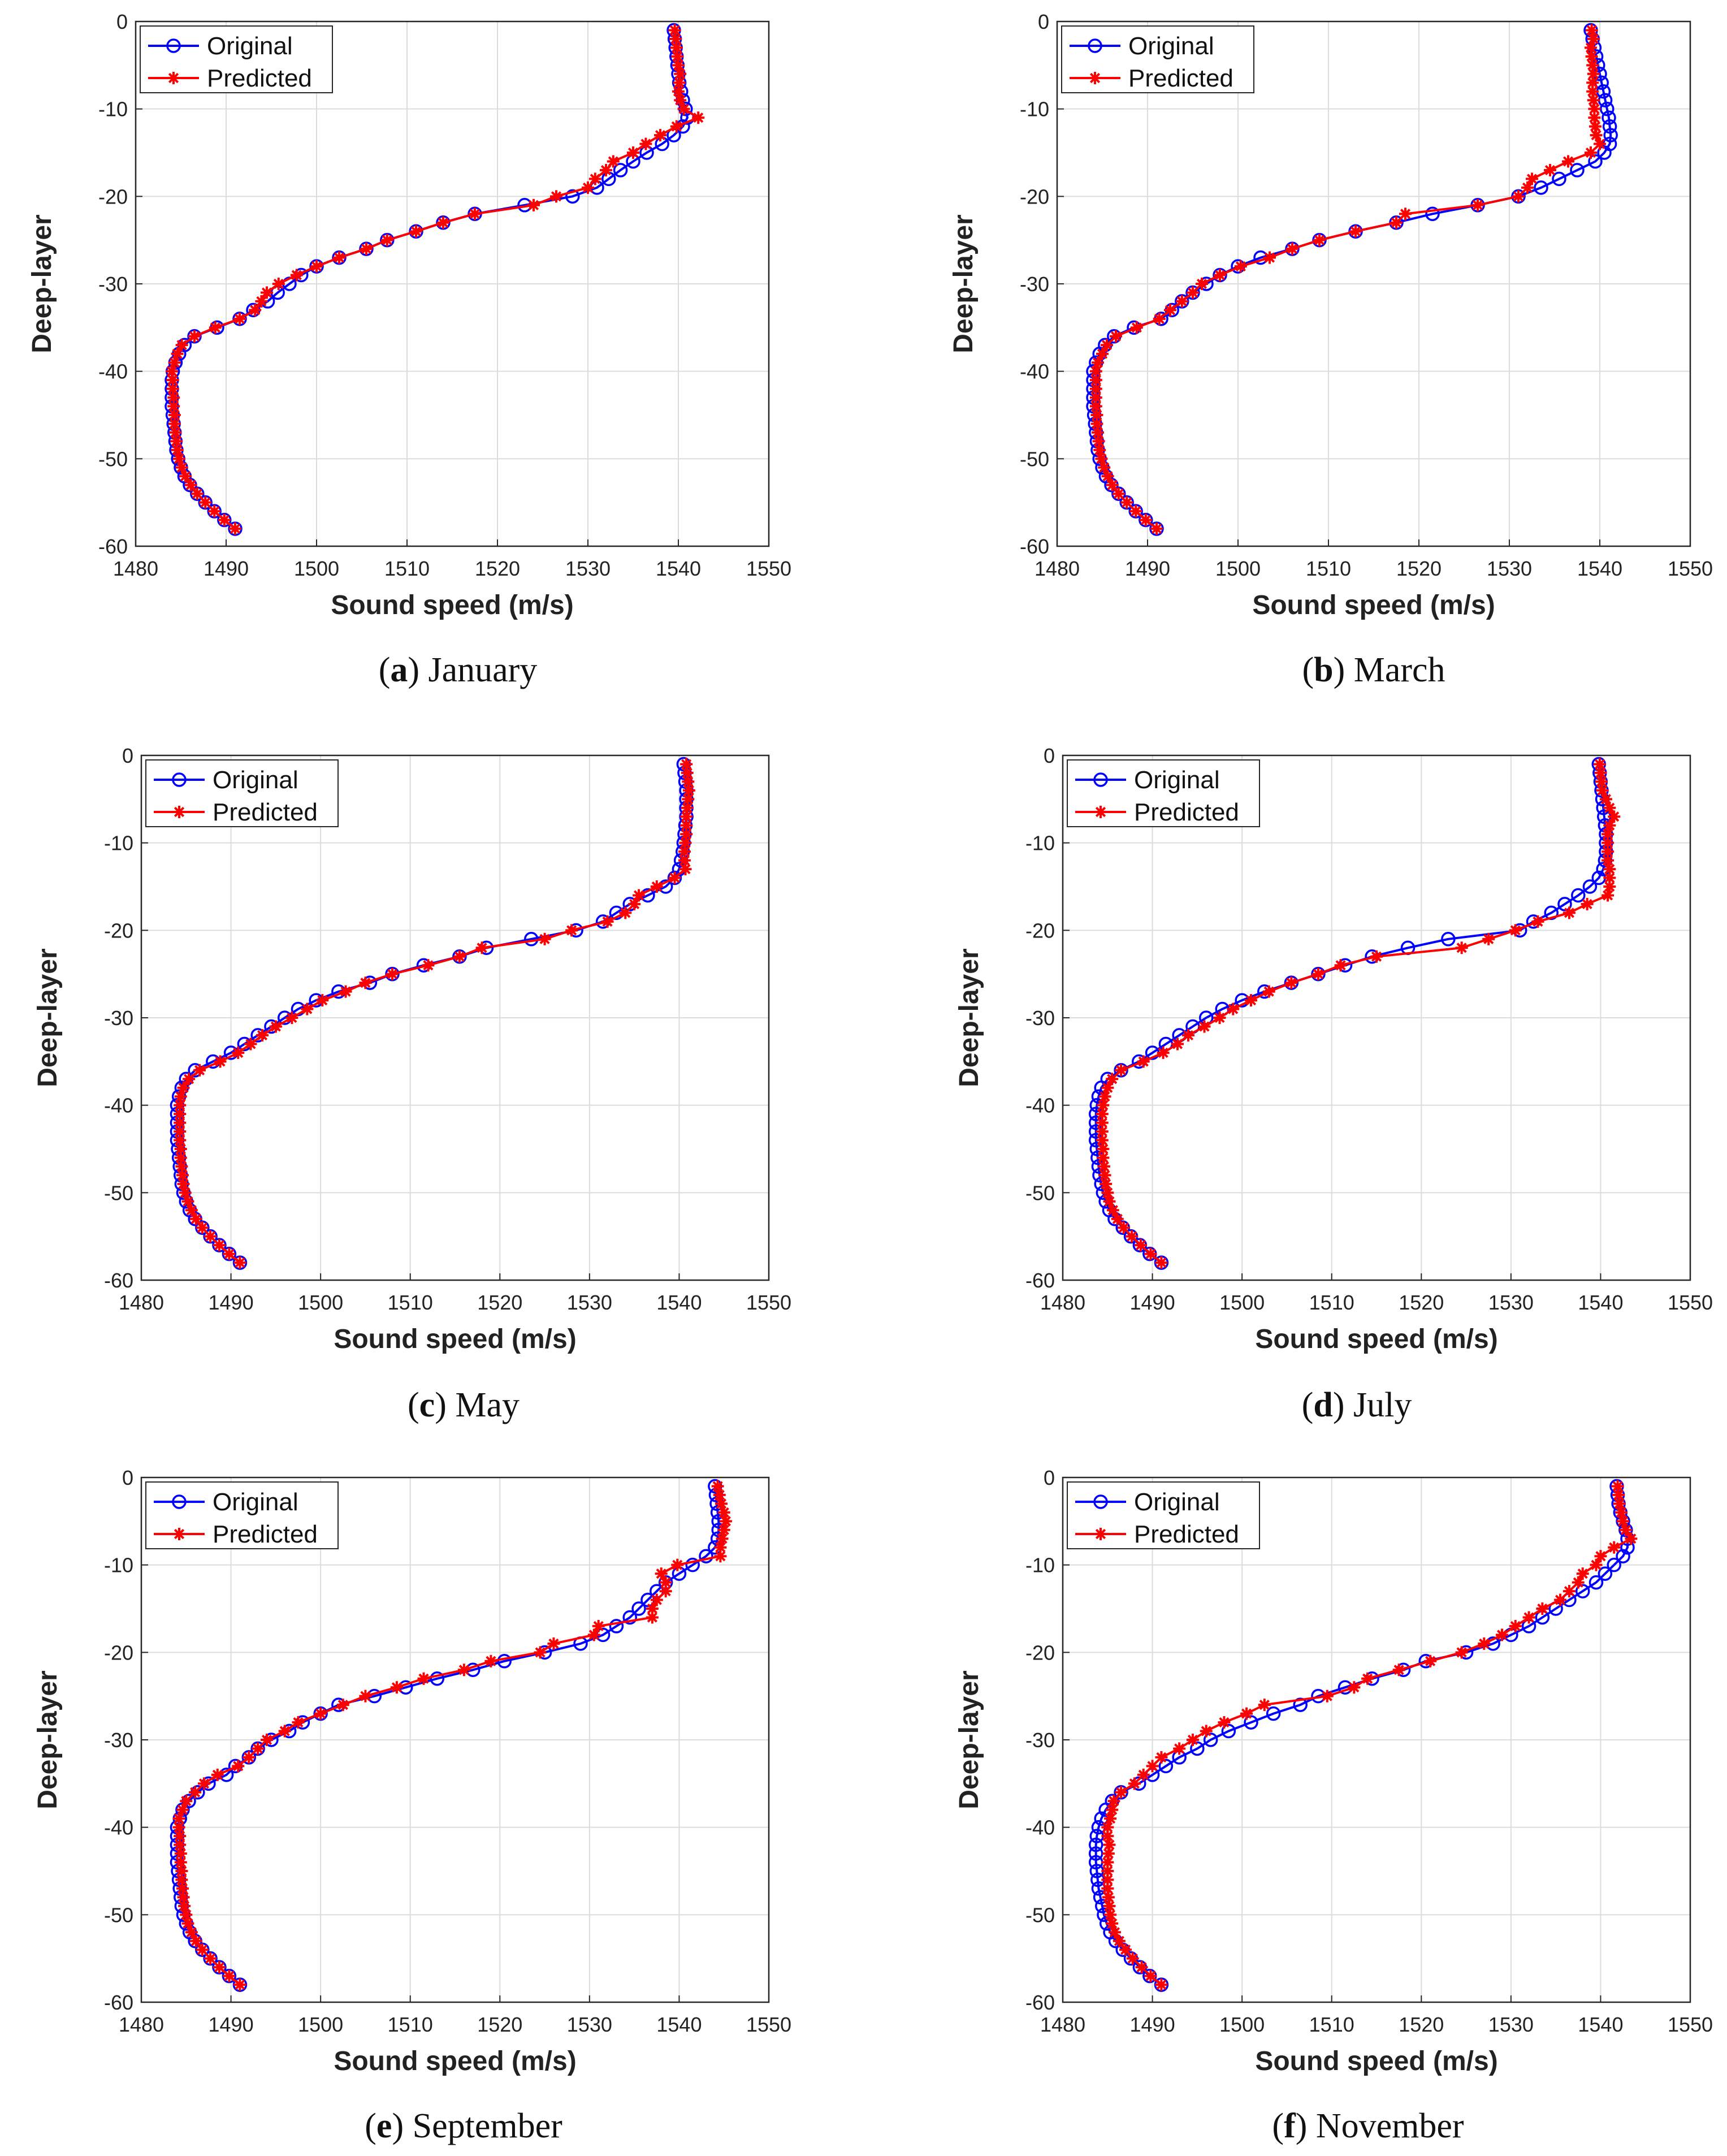 The height and width of the screenshot is (2156, 1727). Describe the element at coordinates (463, 2126) in the screenshot. I see `caption-september: (e) September` at that location.